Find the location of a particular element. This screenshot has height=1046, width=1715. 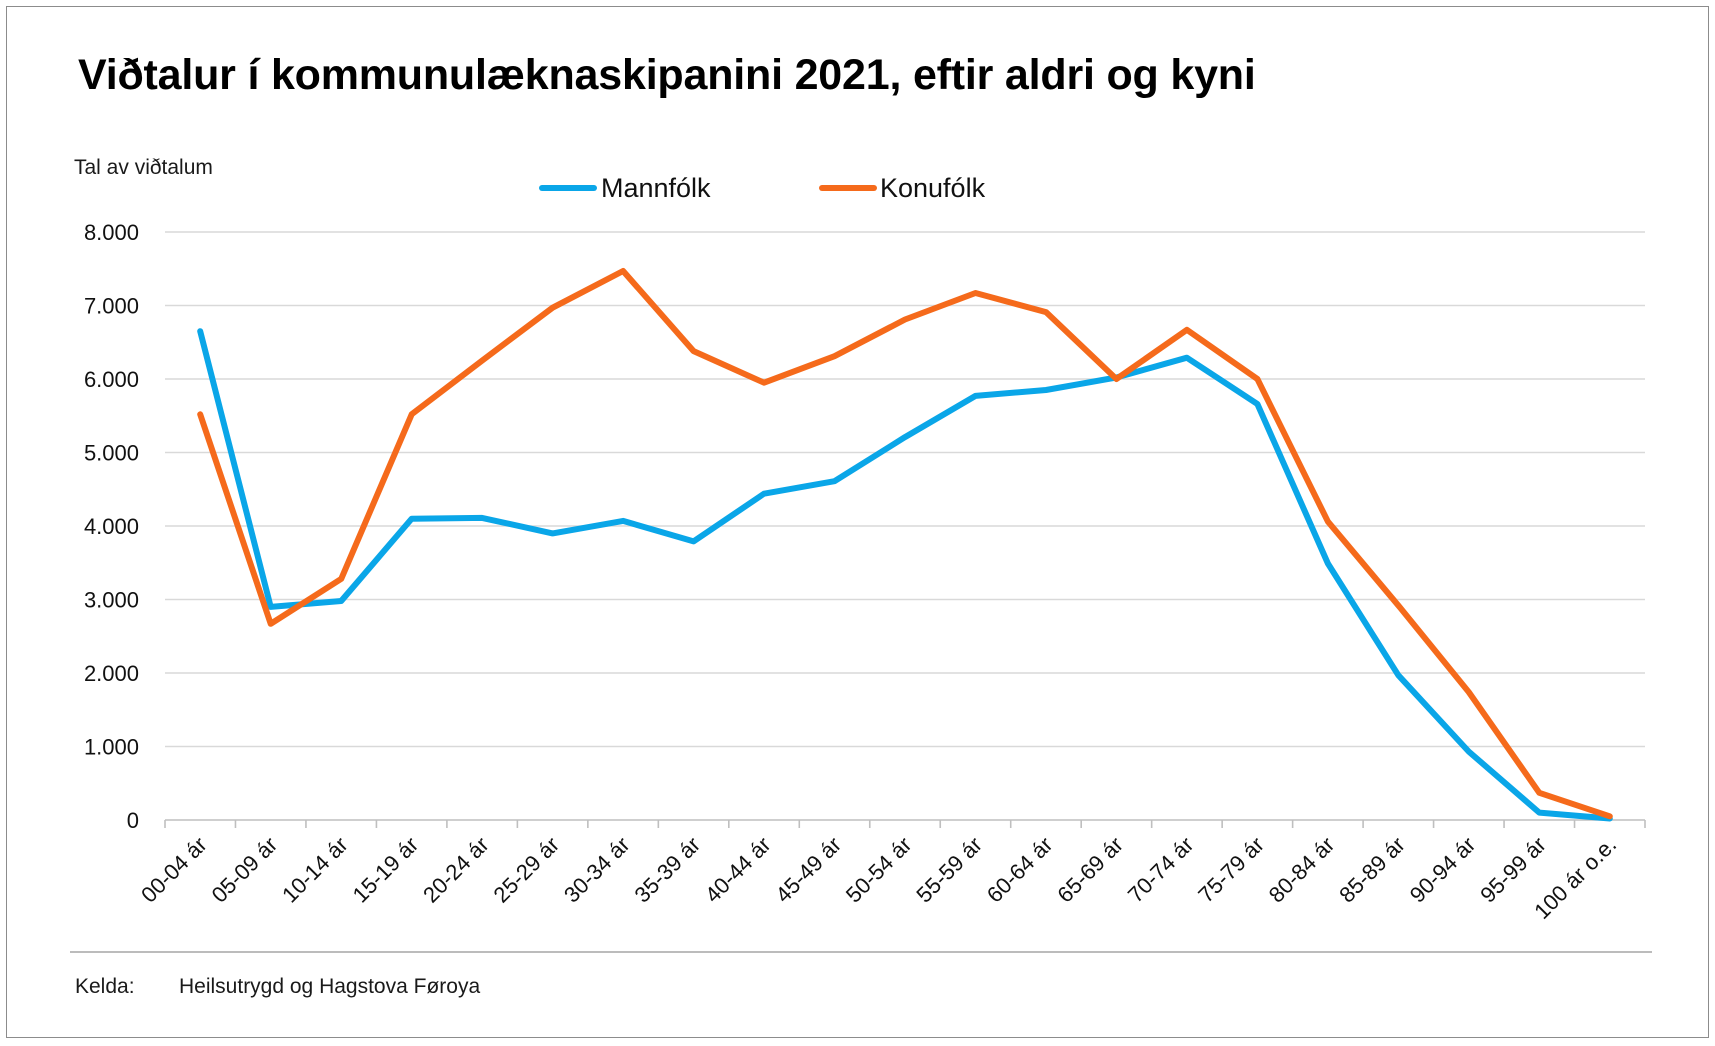

x-tick-label: 60-64 ár is located at coordinates (1020, 870).